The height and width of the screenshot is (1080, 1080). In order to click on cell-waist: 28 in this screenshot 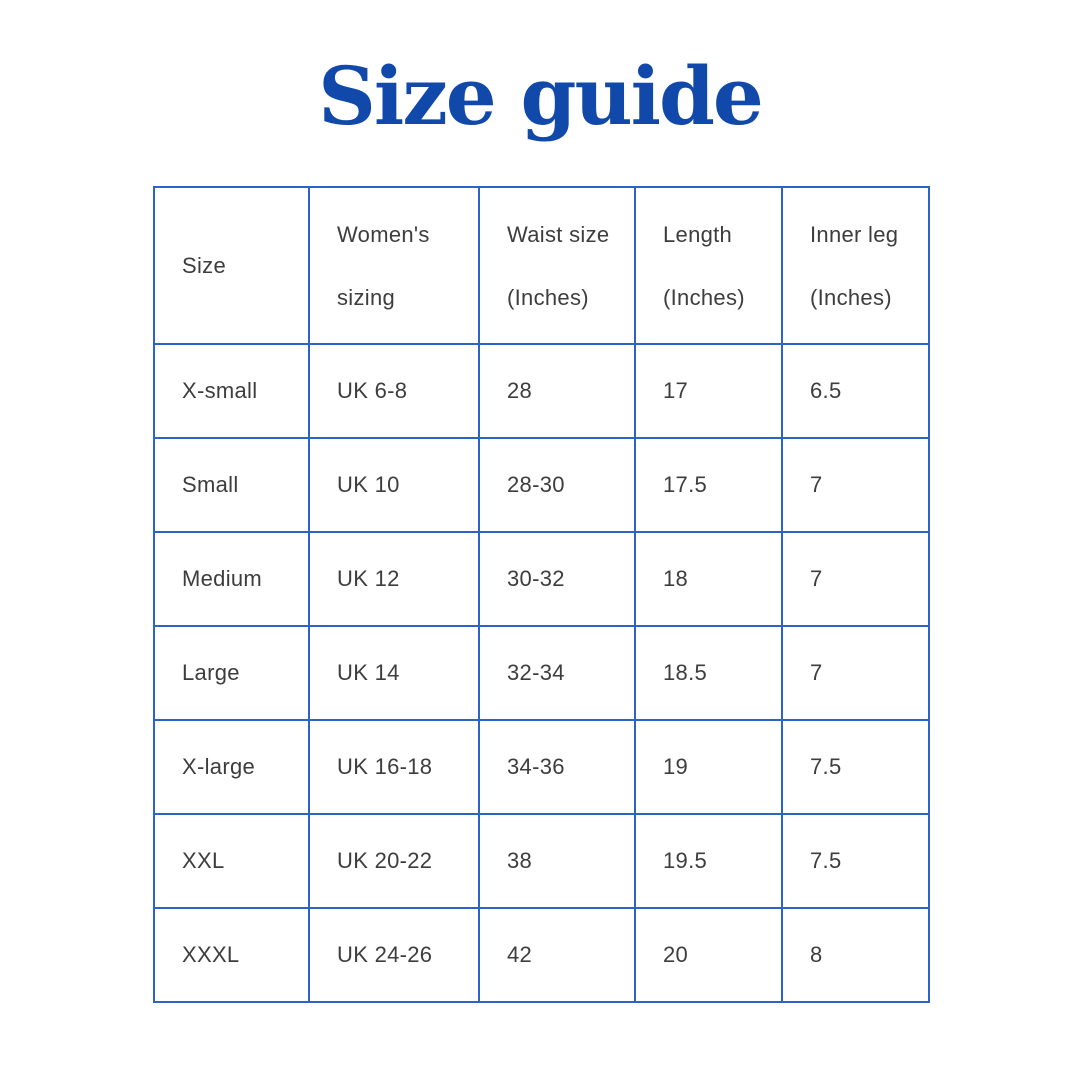, I will do `click(557, 391)`.